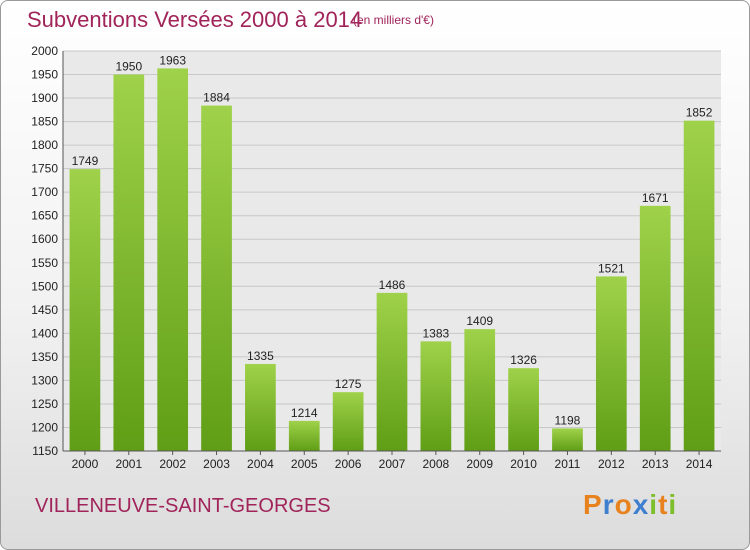 This screenshot has height=550, width=750. Describe the element at coordinates (44, 380) in the screenshot. I see `y-tick-label: 1300` at that location.